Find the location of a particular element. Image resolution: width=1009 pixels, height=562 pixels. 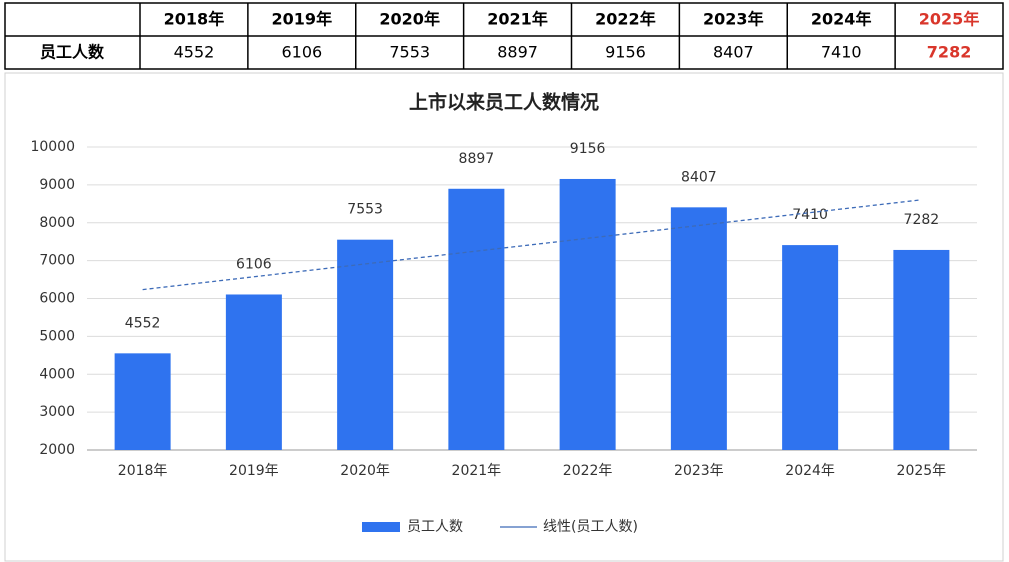

x-tick-label: 2021年 is located at coordinates (477, 471).